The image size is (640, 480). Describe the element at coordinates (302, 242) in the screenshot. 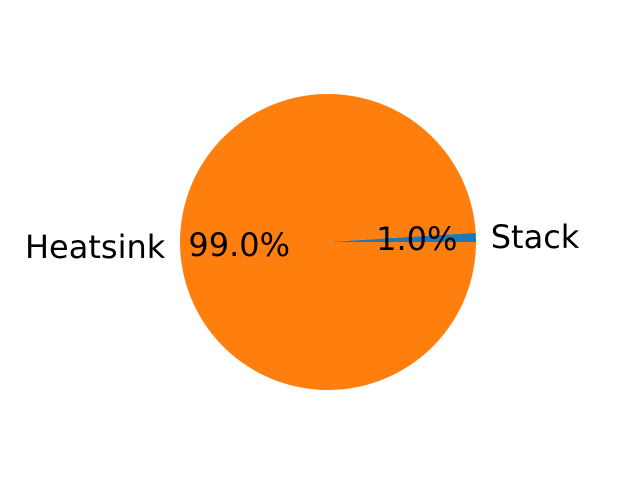

I see `pie-labels: Stack 1.0% Heatsink 99.0%` at that location.